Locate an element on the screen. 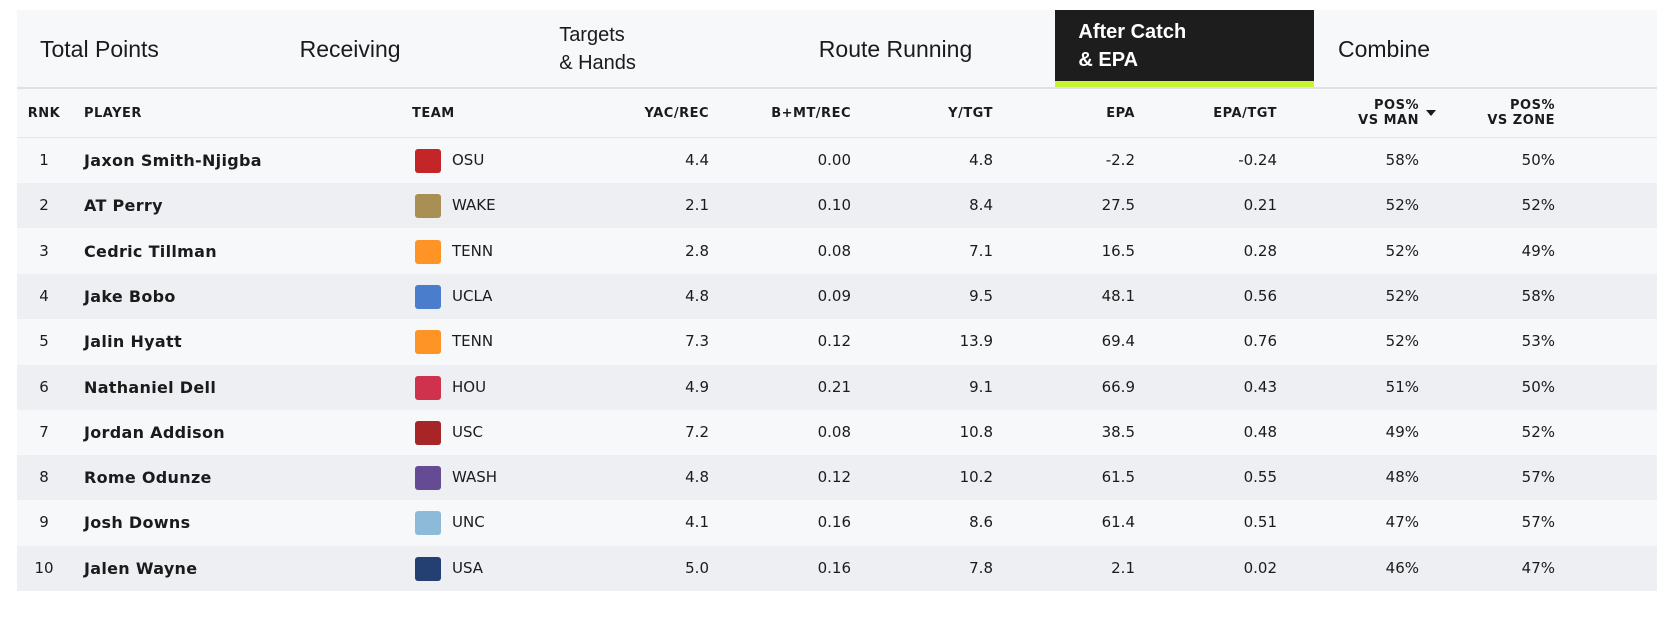  stat-value: 0.00 is located at coordinates (834, 160).